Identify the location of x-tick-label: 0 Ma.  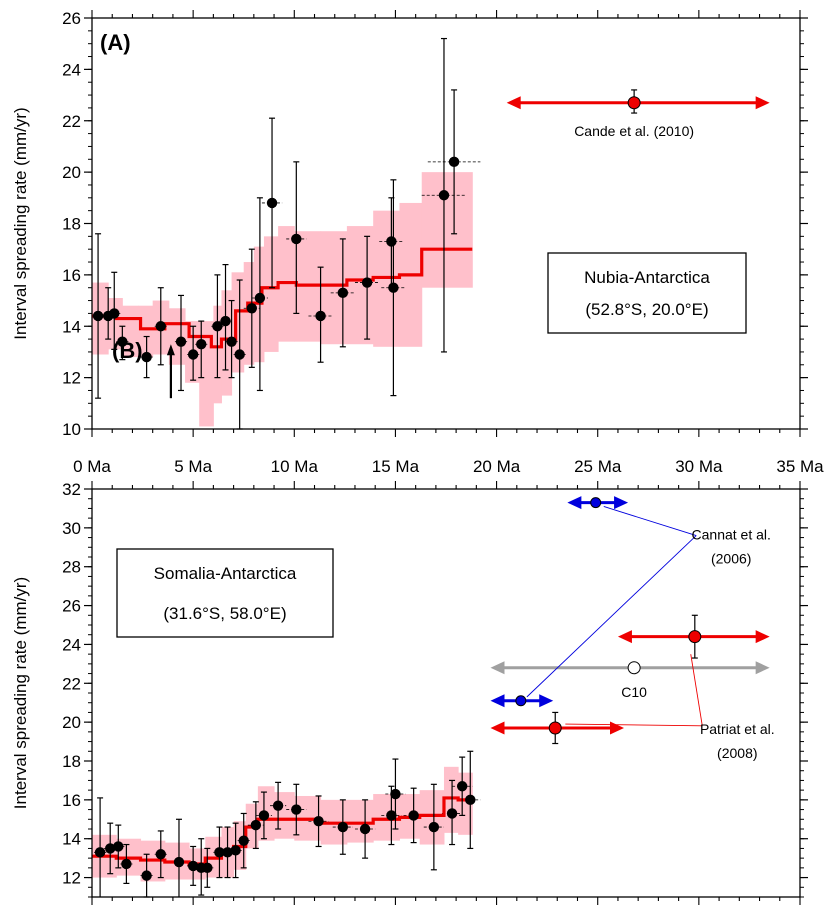
(92, 466).